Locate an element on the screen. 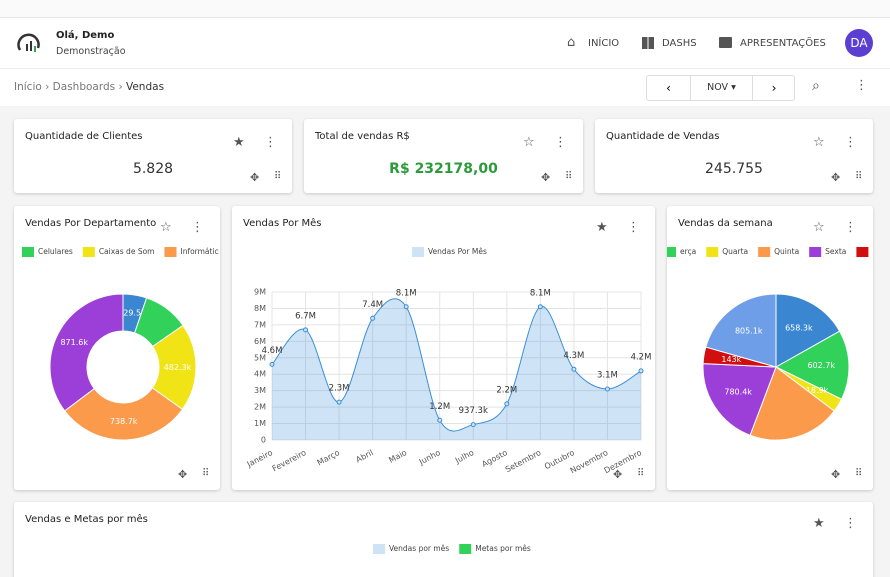 This screenshot has height=577, width=890. y-tick-label: 8M is located at coordinates (260, 308).